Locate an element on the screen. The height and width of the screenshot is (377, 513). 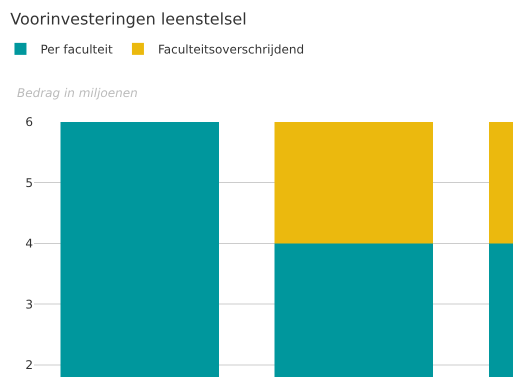
y-tick-label: 4 is located at coordinates (29, 243).